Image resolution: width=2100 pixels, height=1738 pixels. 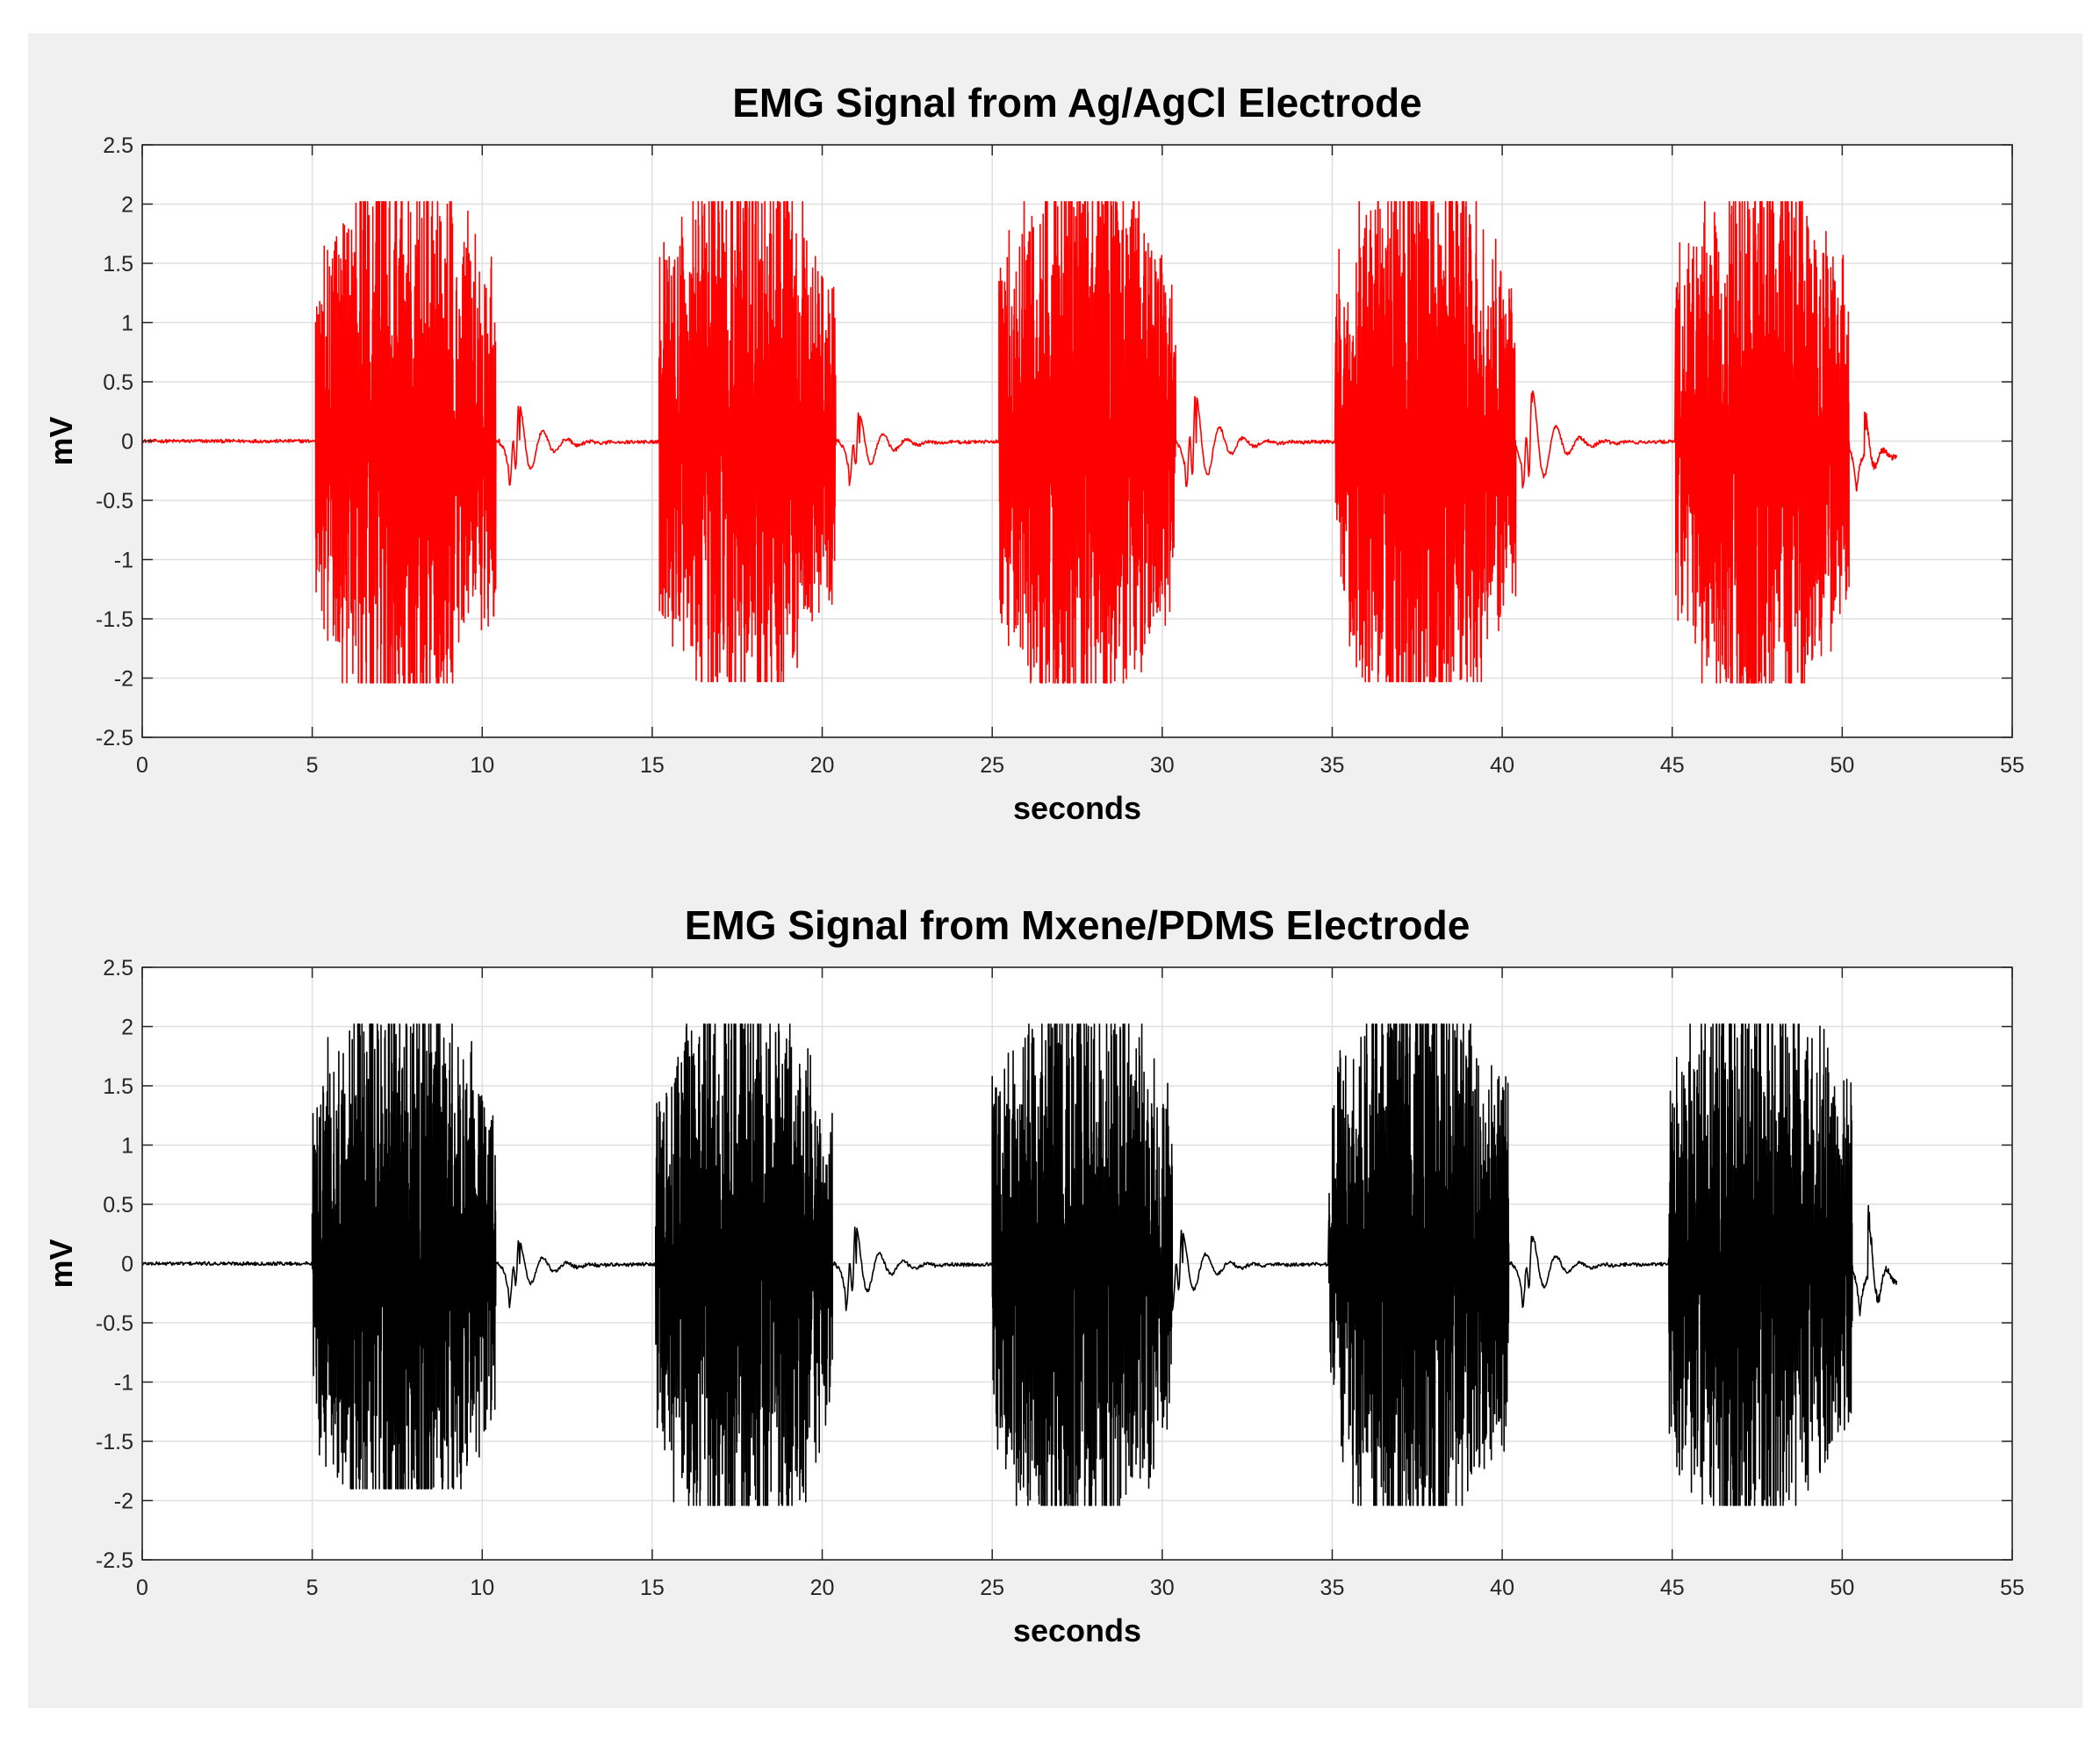 What do you see at coordinates (1076, 103) in the screenshot?
I see `plot-title: EMG Signal from Ag/AgCl Electrode` at bounding box center [1076, 103].